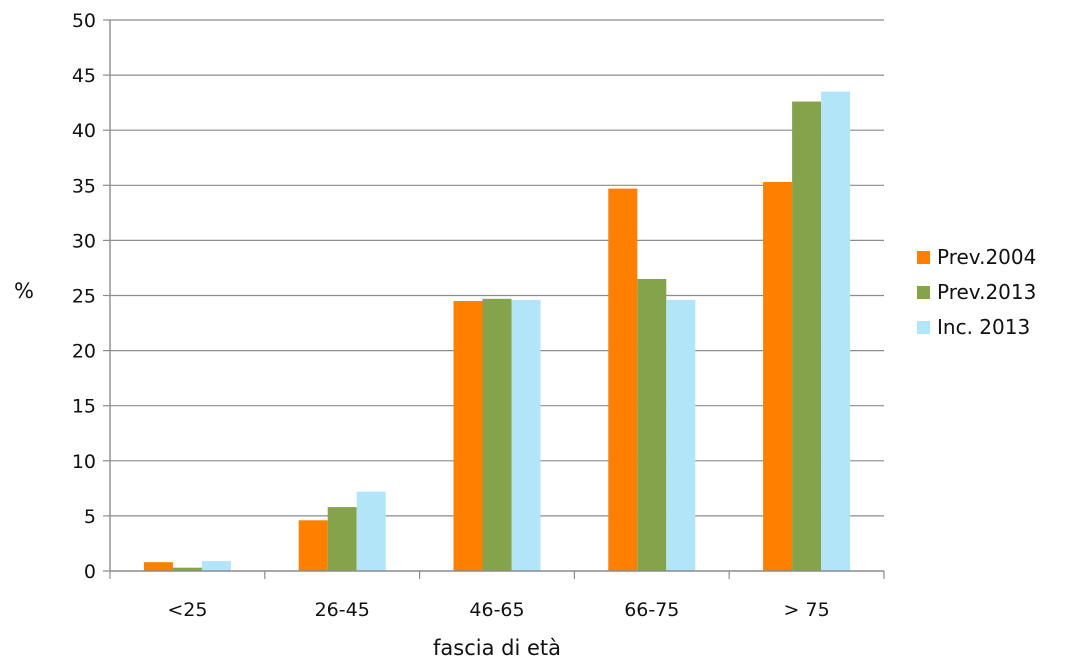 This screenshot has width=1071, height=664. Describe the element at coordinates (986, 257) in the screenshot. I see `legend-label: Prev.2004` at that location.